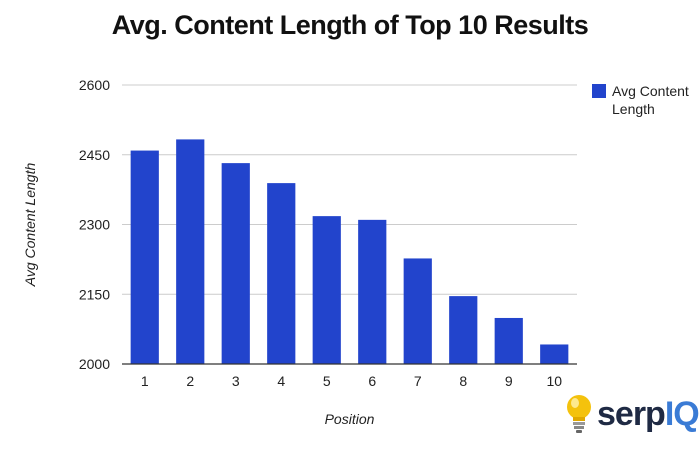 This screenshot has height=450, width=700. Describe the element at coordinates (350, 419) in the screenshot. I see `x-axis-title: Position` at that location.